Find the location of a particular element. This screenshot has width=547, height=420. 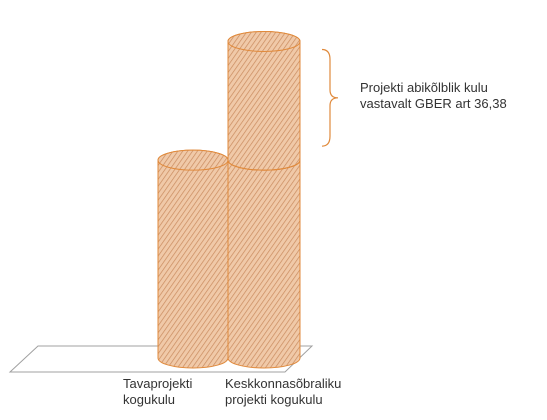

extra-segment-body is located at coordinates (264, 100).